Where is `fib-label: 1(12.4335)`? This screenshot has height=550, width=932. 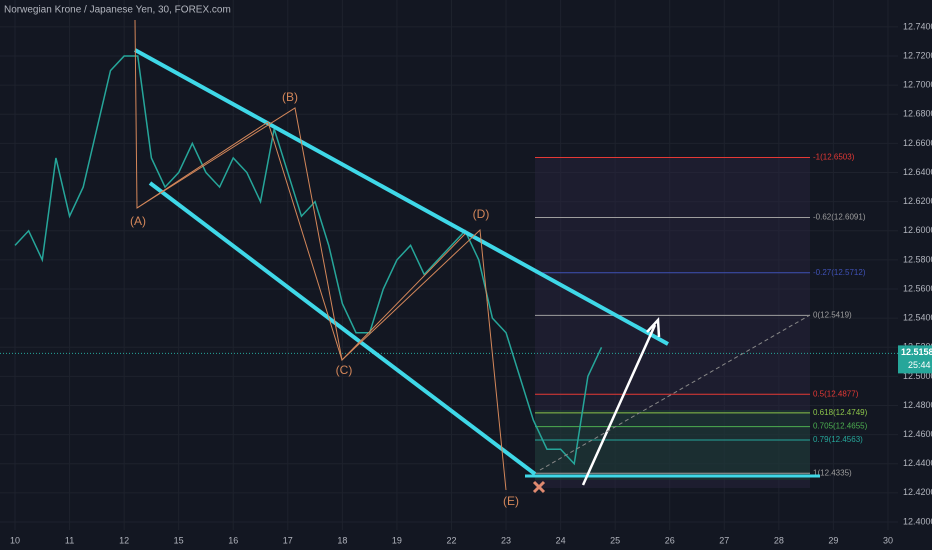 fib-label: 1(12.4335) is located at coordinates (832, 472).